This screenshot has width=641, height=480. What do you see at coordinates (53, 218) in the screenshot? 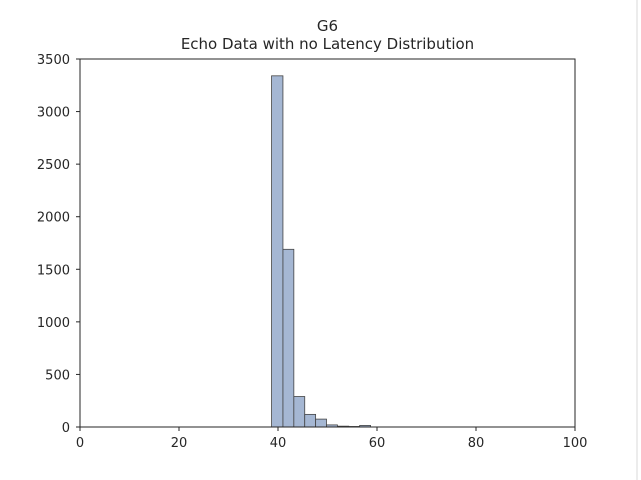
I see `y-tick-label-4: 2000` at bounding box center [53, 218].